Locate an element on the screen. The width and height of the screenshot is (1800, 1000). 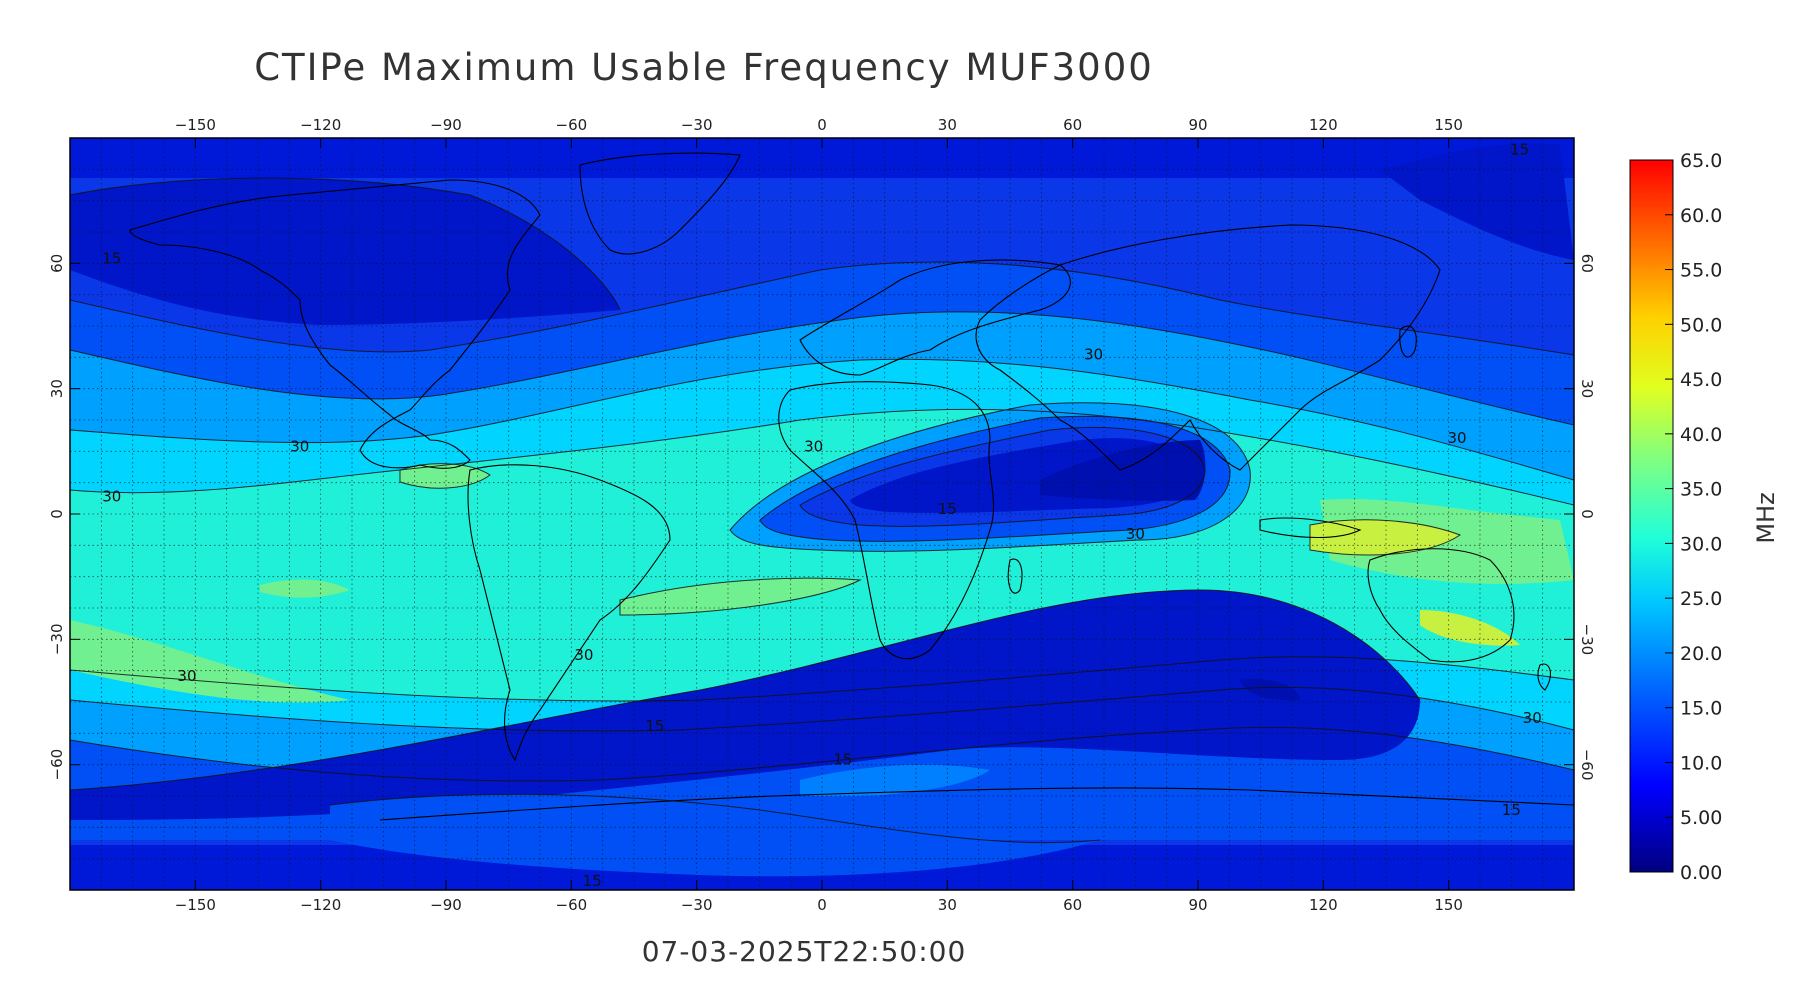
lat-tick-label-right: 60 is located at coordinates (1587, 263).